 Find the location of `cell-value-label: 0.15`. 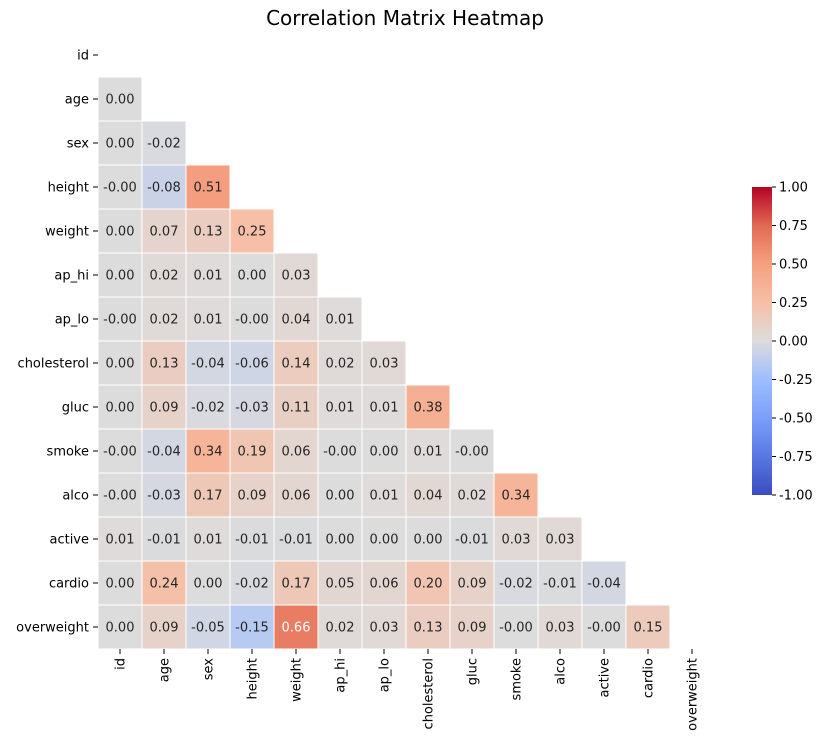

cell-value-label: 0.15 is located at coordinates (648, 628).